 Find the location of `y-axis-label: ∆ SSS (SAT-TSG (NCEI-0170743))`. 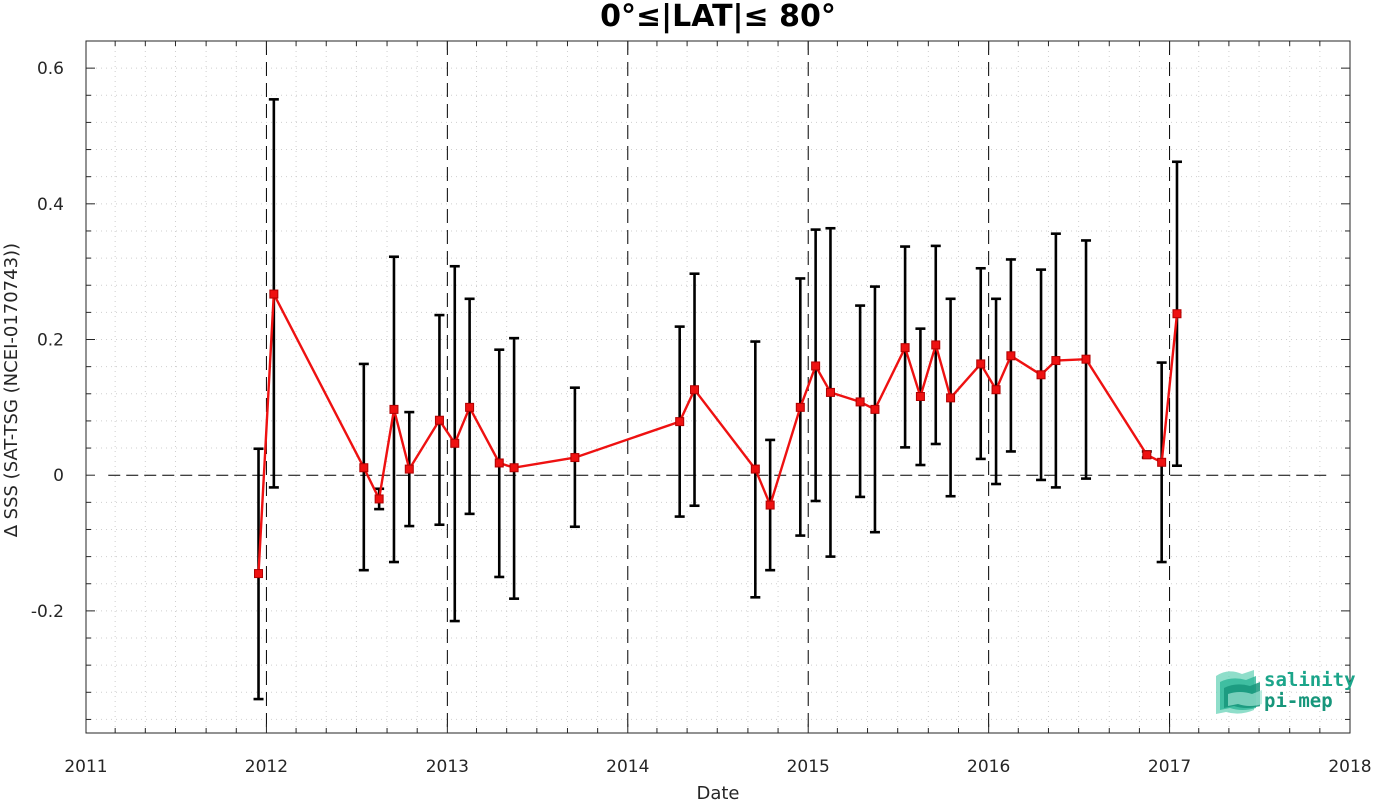

y-axis-label: ∆ SSS (SAT-TSG (NCEI-0170743)) is located at coordinates (11, 390).